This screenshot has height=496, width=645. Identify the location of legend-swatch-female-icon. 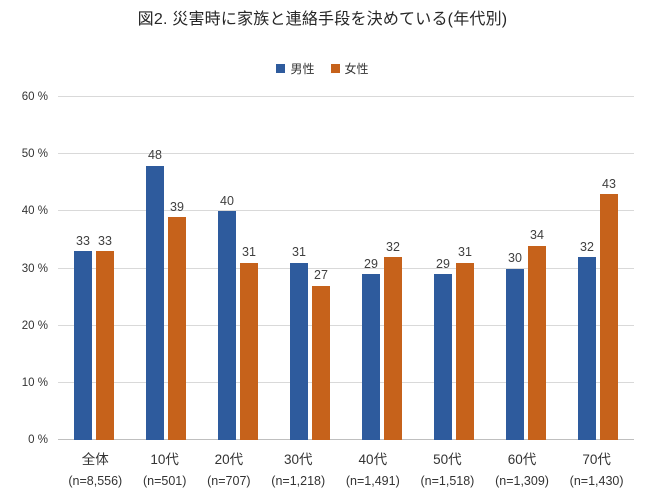
(335, 68).